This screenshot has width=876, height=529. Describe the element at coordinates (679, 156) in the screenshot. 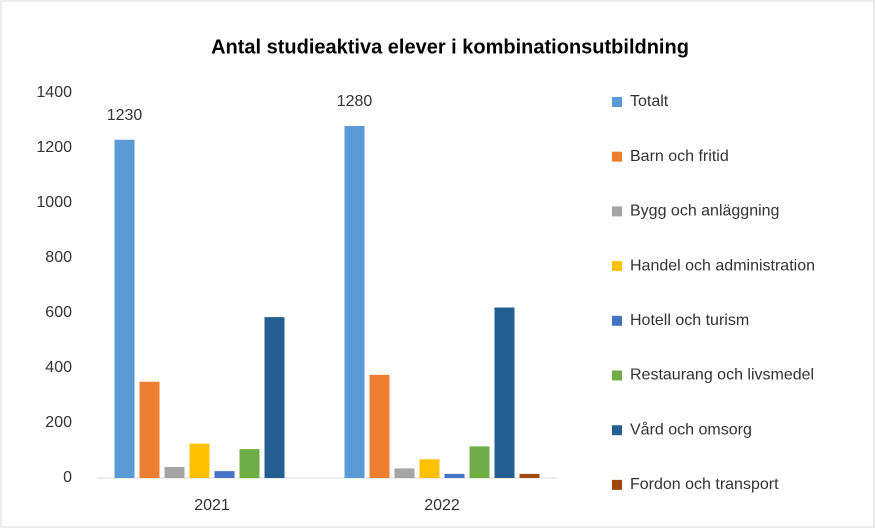

I see `legend-label: Barn och fritid` at that location.